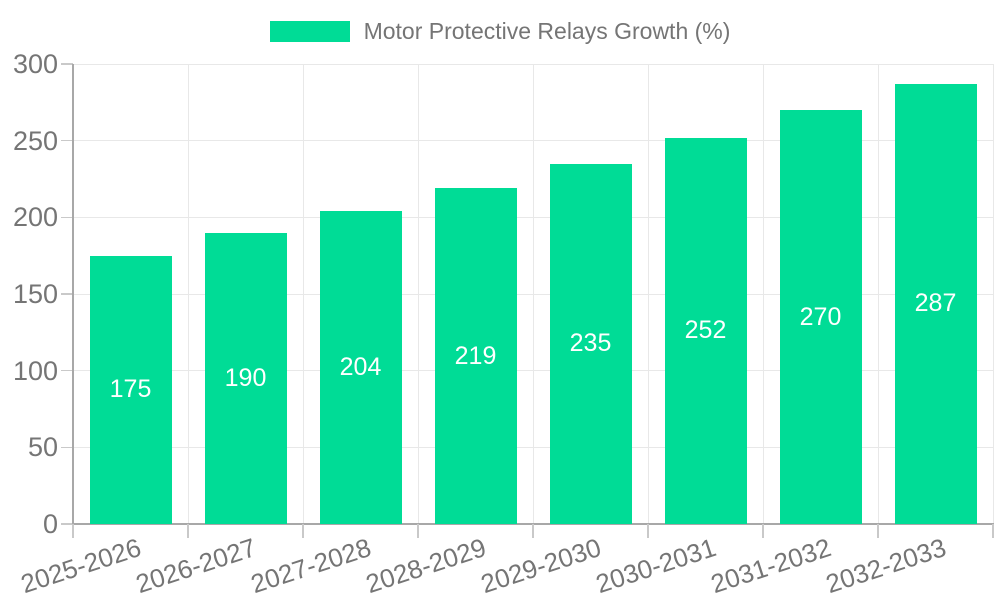 The width and height of the screenshot is (1000, 600). Describe the element at coordinates (195, 566) in the screenshot. I see `x-axis-tick-label: 2026-2027` at that location.